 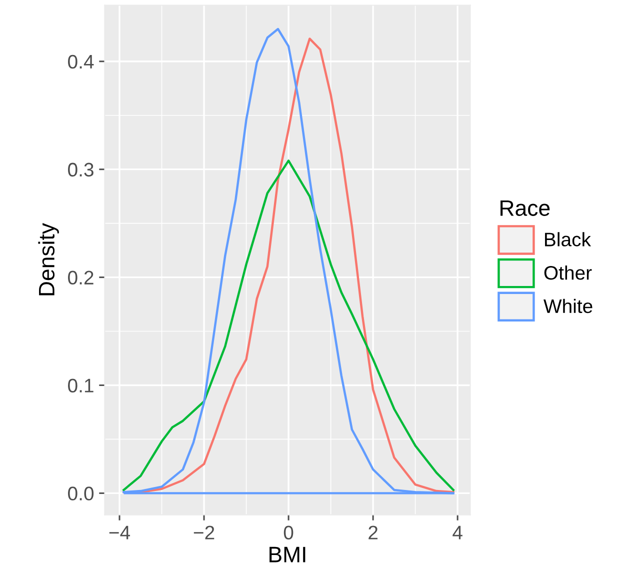 I want to click on legend-label: Other, so click(x=568, y=272).